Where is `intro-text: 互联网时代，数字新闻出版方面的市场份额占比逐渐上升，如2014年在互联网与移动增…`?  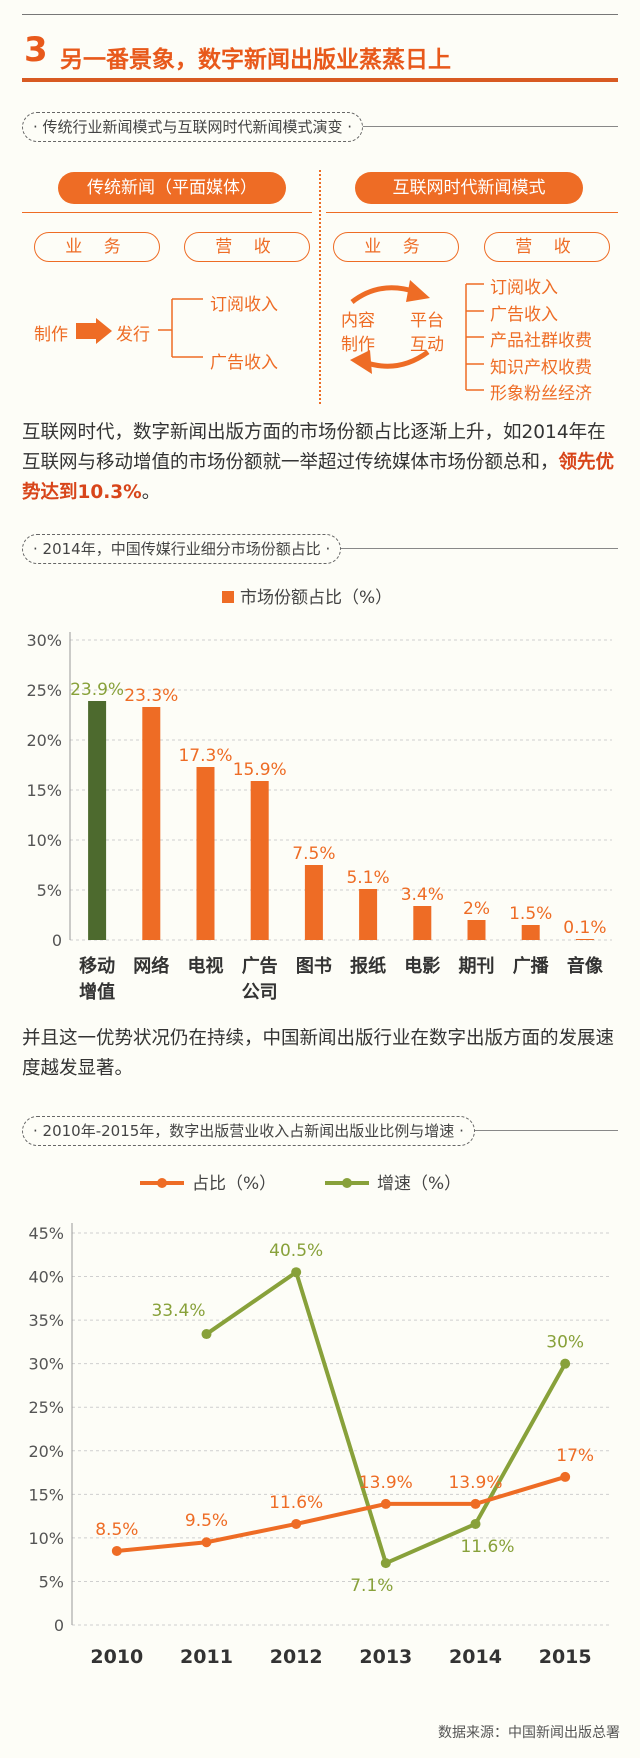
intro-text: 互联网时代，数字新闻出版方面的市场份额占比逐渐上升，如2014年在互联网与移动增… is located at coordinates (314, 447).